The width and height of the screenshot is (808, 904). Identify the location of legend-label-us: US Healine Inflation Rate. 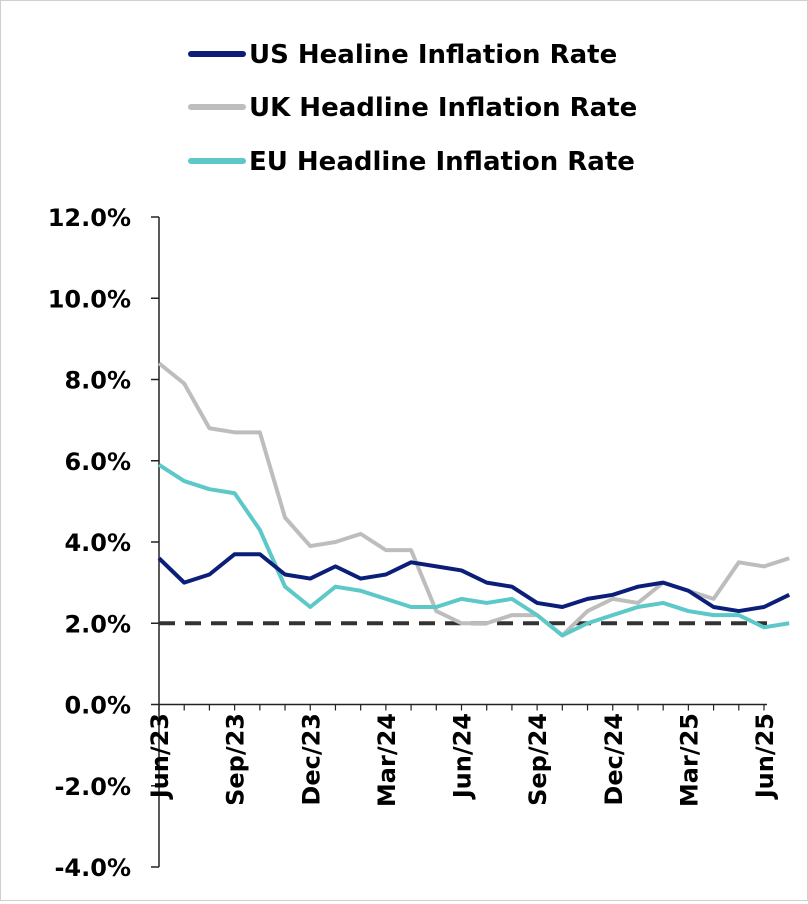
(433, 55).